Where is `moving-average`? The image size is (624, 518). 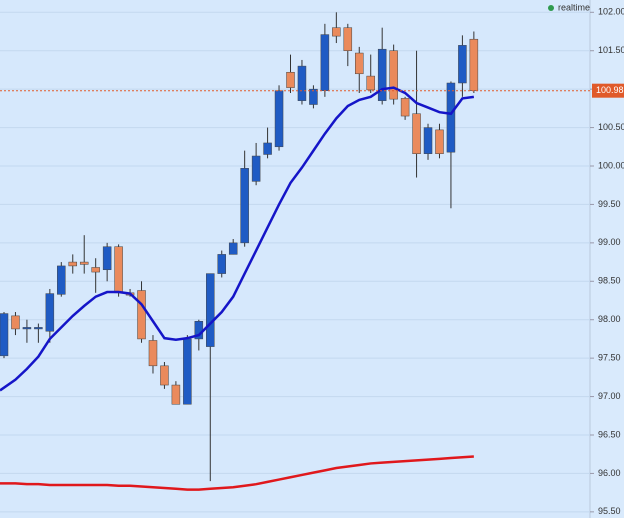
moving-average is located at coordinates (237, 473).